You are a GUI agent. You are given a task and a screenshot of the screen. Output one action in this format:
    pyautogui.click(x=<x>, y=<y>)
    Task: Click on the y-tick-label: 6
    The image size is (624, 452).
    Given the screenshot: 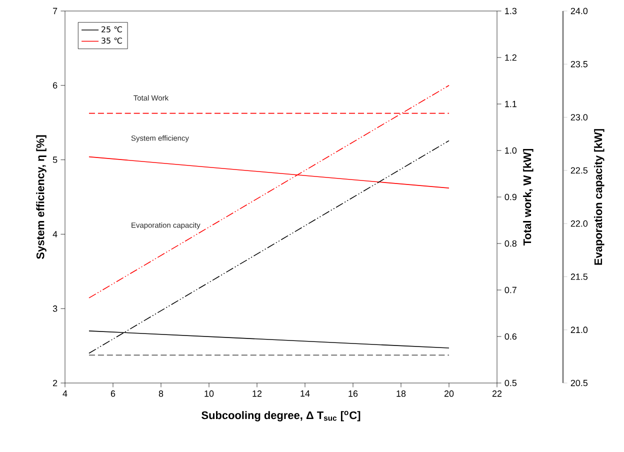 What is the action you would take?
    pyautogui.click(x=55, y=85)
    